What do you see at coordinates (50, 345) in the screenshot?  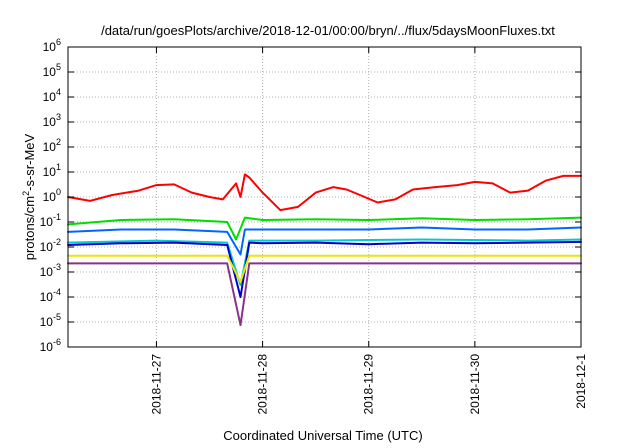 I see `y-tick-label: 10⁻⁶` at bounding box center [50, 345].